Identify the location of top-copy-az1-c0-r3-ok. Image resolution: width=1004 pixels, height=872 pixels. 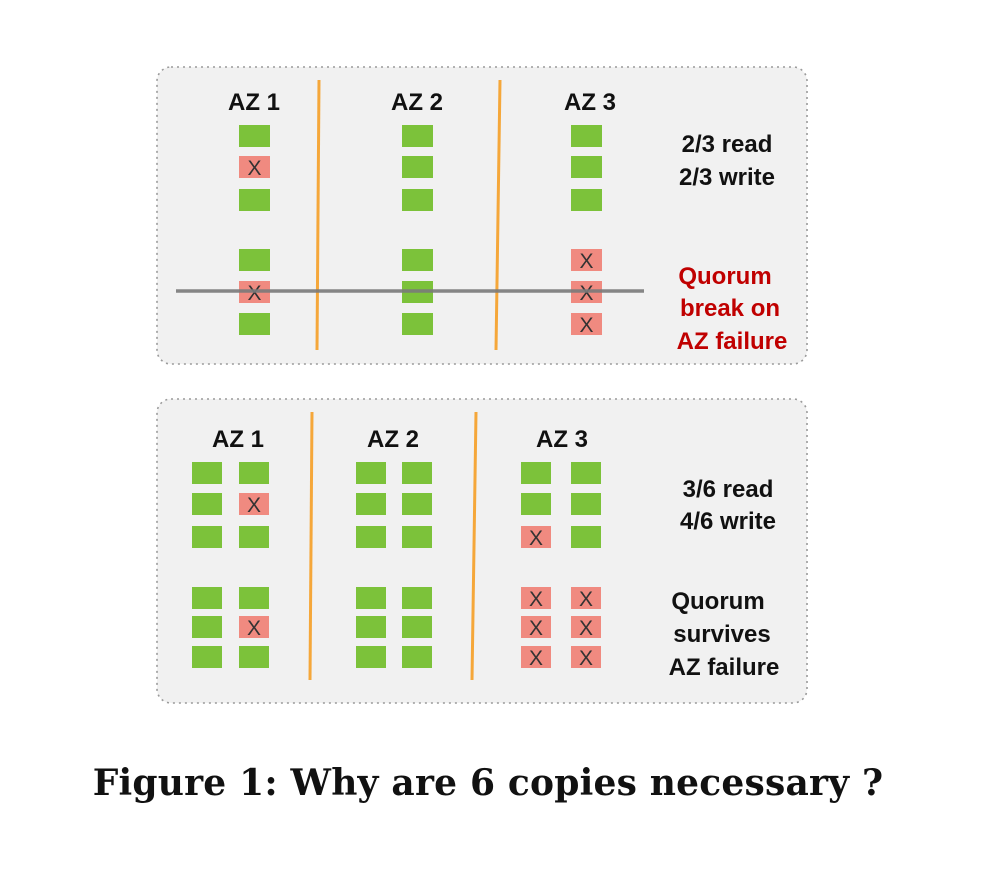
(254, 260).